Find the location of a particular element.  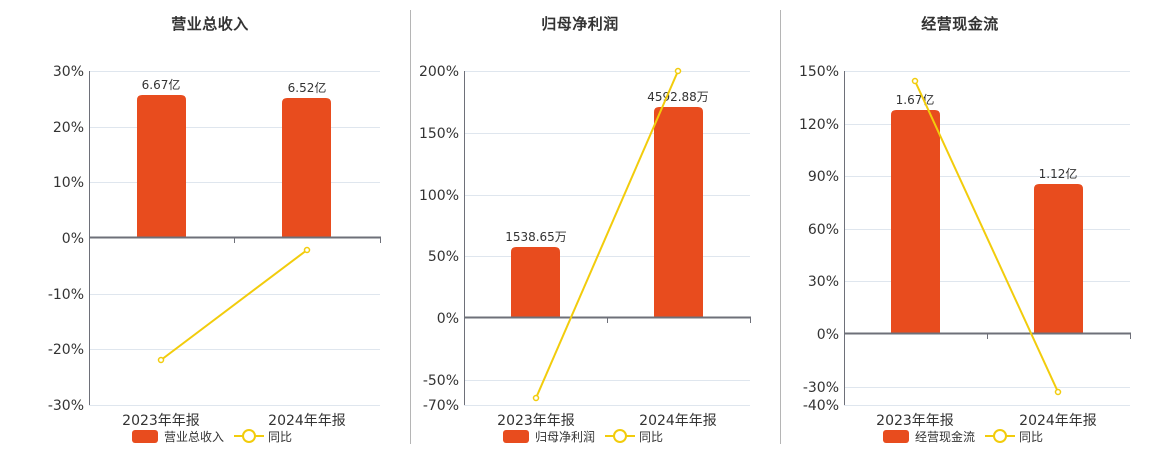

legend-bar-label: 经营现金流 is located at coordinates (945, 436).